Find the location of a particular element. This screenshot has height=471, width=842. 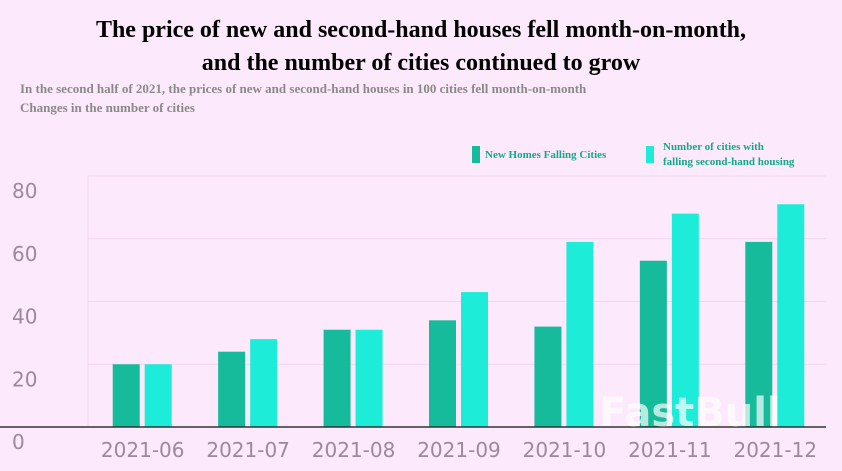

x-tick-label: 2021-08 is located at coordinates (354, 450).